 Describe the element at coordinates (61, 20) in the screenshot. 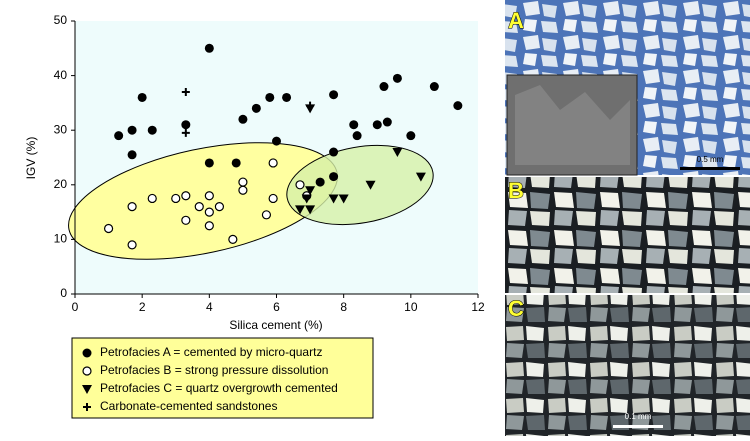

I see `y-tick-label: 50` at that location.